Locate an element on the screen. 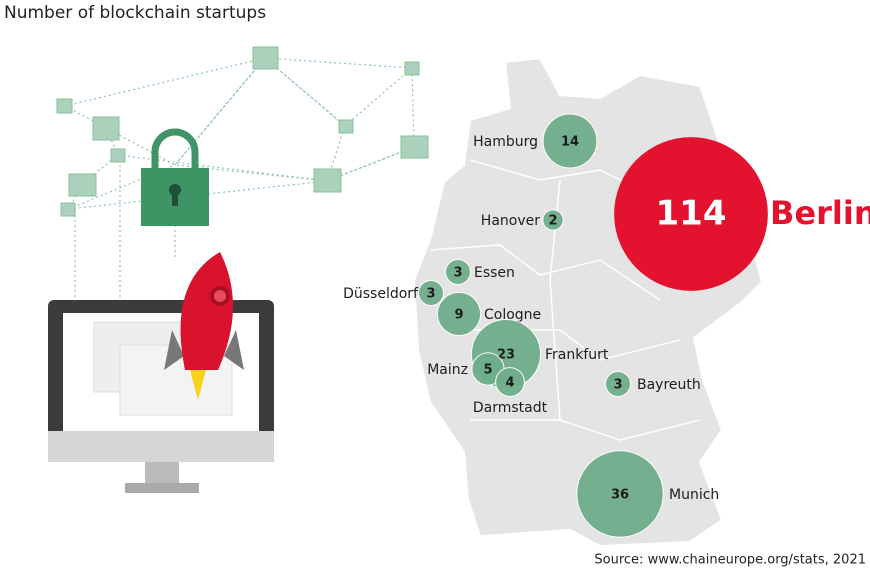 Image resolution: width=870 pixels, height=570 pixels. city-label: Hamburg is located at coordinates (505, 142).